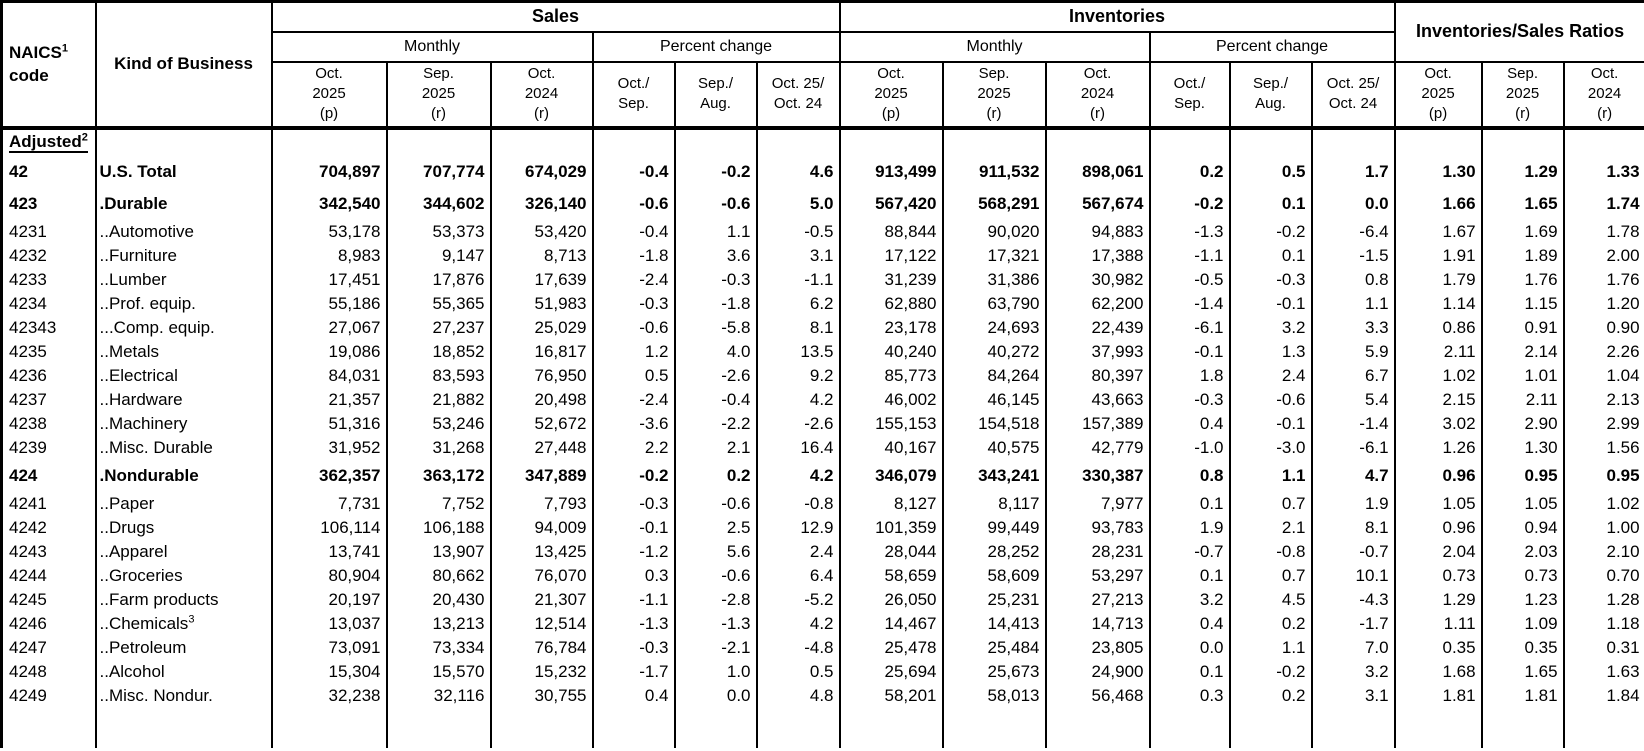 The image size is (1644, 751). What do you see at coordinates (183, 351) in the screenshot?
I see `kind-of-business-cell: ..Metals` at bounding box center [183, 351].